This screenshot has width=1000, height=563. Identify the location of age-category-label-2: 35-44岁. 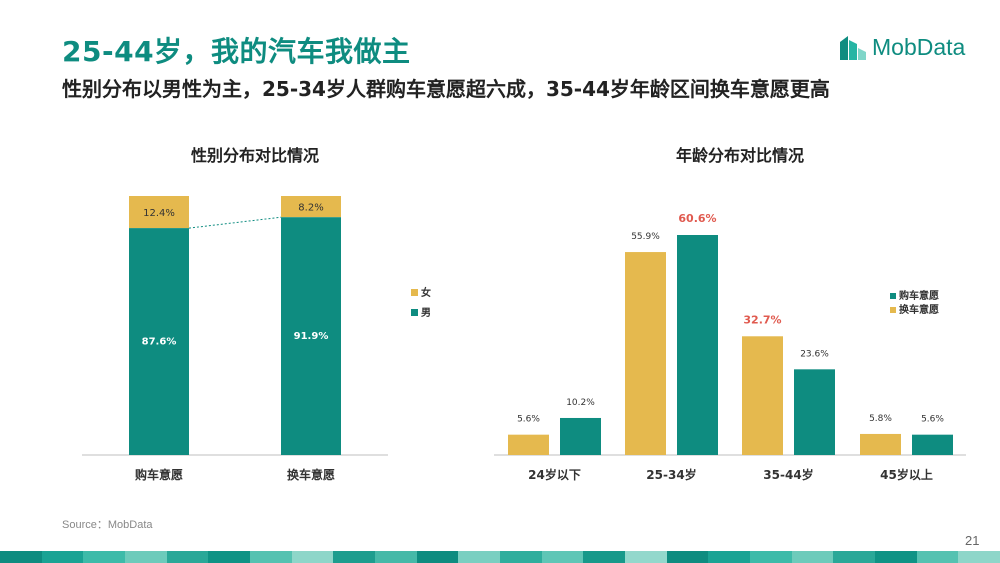
(788, 474).